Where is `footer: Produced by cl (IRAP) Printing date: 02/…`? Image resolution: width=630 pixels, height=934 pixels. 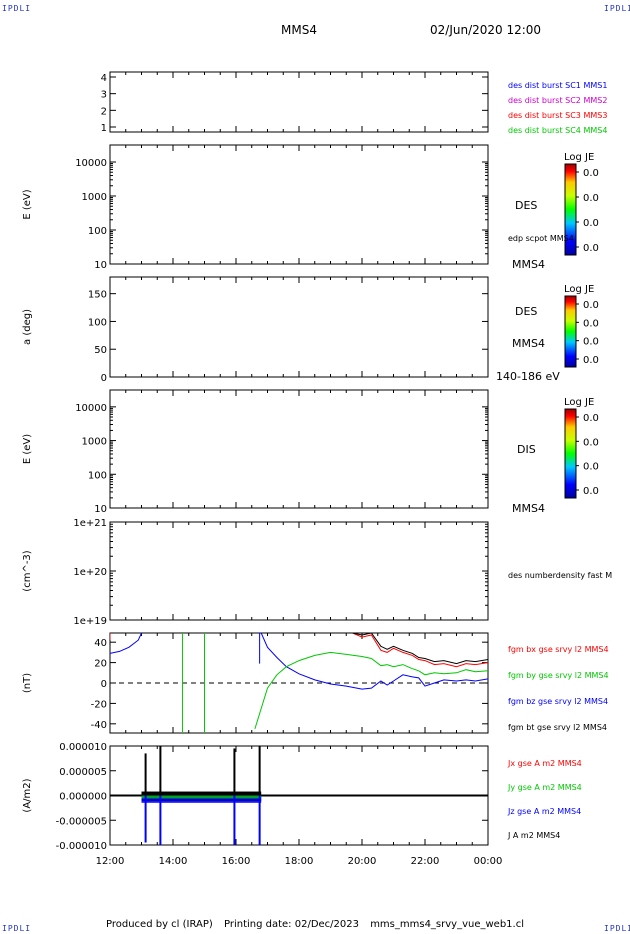 footer: Produced by cl (IRAP) Printing date: 02/… is located at coordinates (315, 924).